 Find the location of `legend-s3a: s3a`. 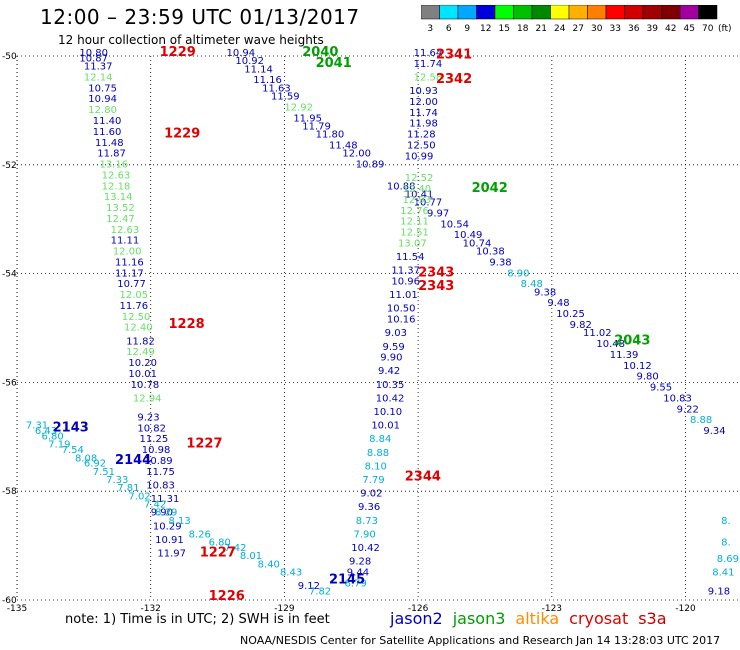

legend-s3a: s3a is located at coordinates (652, 618).